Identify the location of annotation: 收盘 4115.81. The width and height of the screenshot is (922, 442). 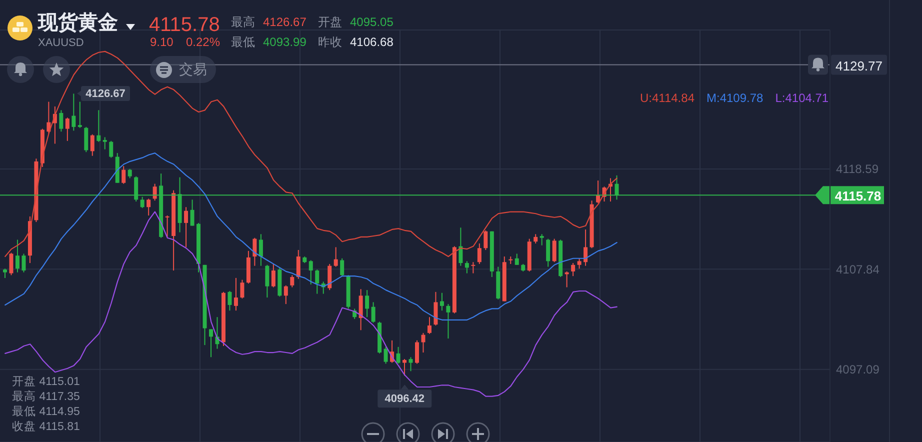
(46, 427).